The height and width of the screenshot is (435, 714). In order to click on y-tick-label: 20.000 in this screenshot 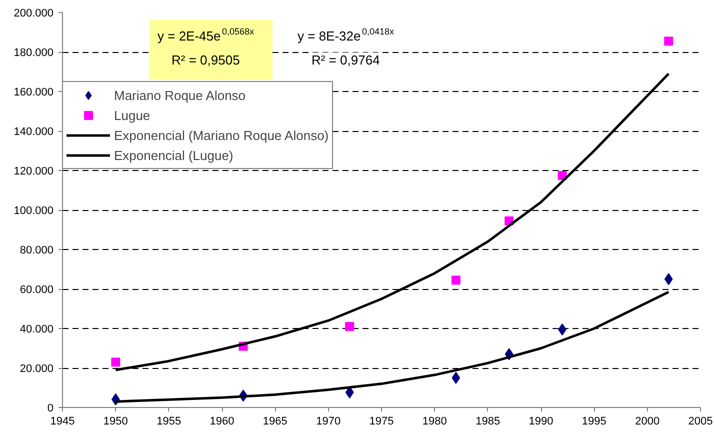, I will do `click(37, 369)`.